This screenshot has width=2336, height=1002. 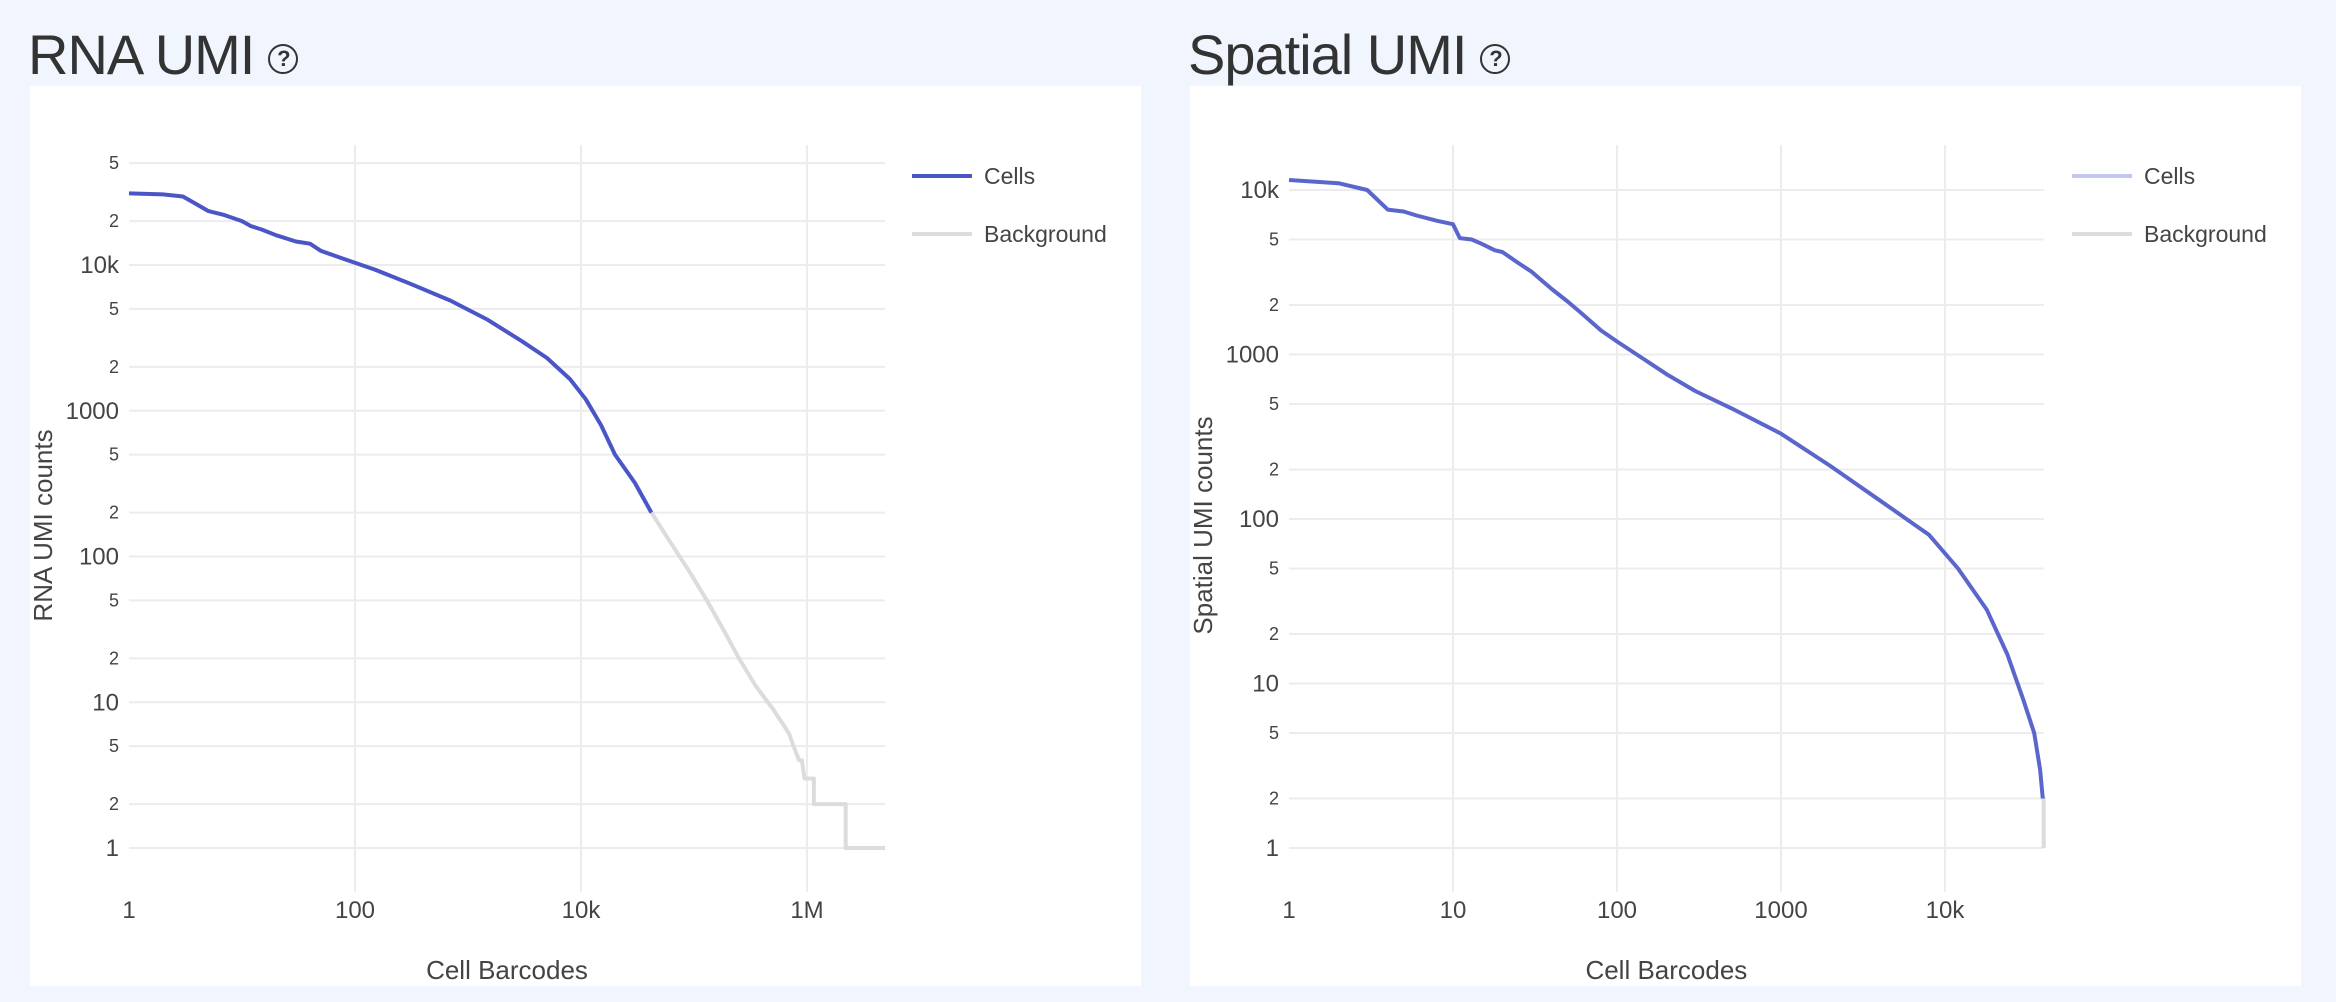 I want to click on series-line-cells, so click(x=391, y=352).